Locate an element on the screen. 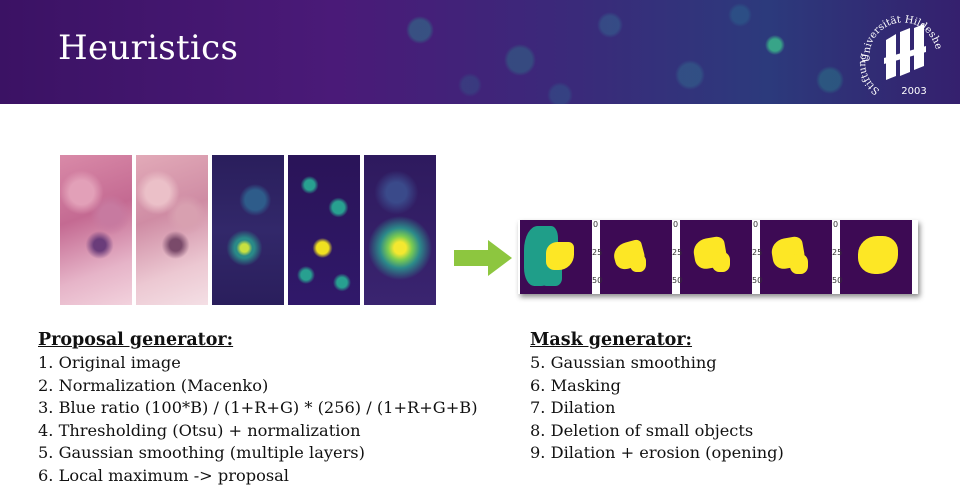 This screenshot has height=500, width=960. list-item: 4. Thresholding (Otsu) + normalization is located at coordinates (199, 430).